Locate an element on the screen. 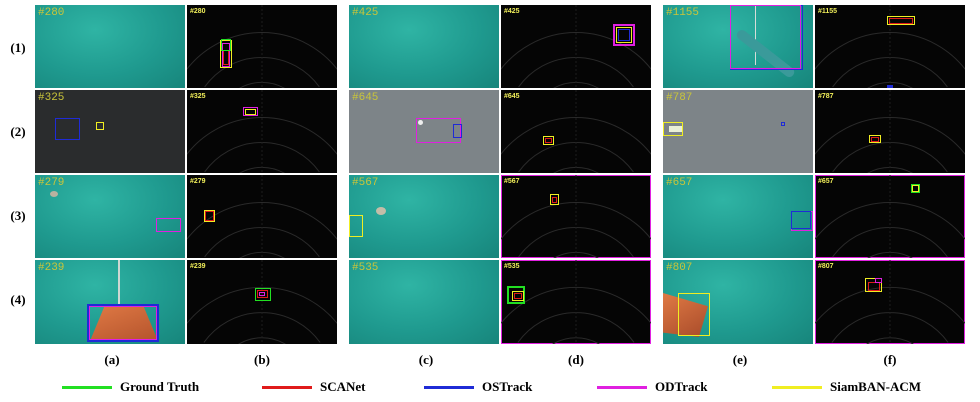  column-label-e: (e) is located at coordinates (740, 359).